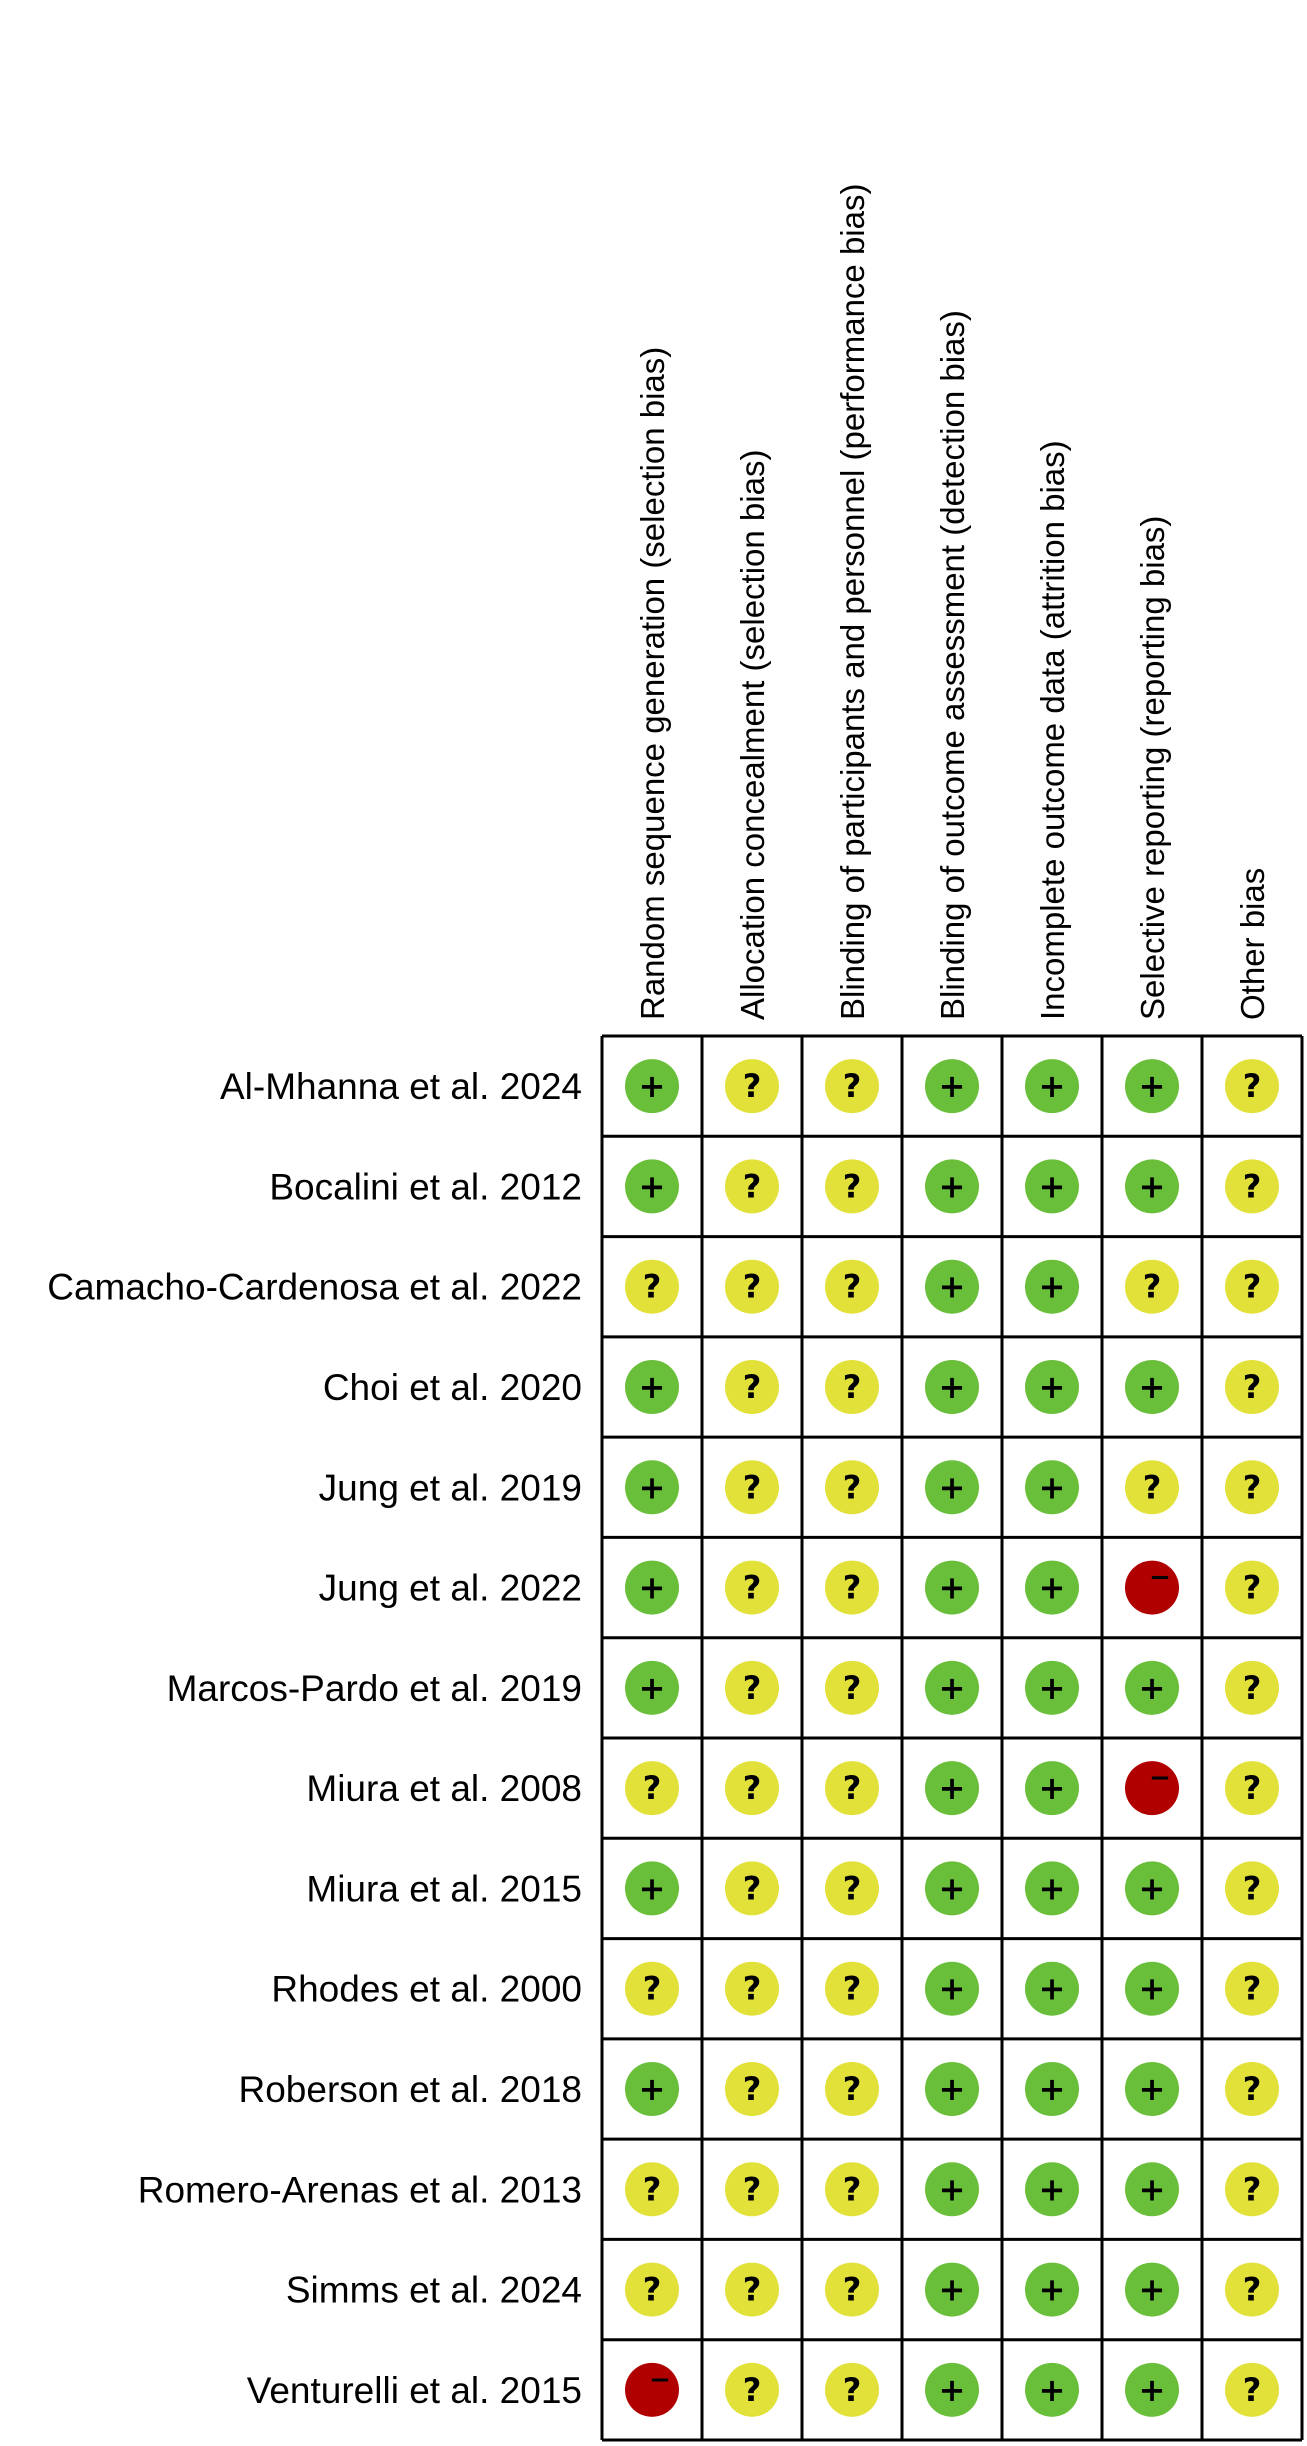 The height and width of the screenshot is (2446, 1307). I want to click on cell-simms-et-al-2024-col-7: ?, so click(1252, 2289).